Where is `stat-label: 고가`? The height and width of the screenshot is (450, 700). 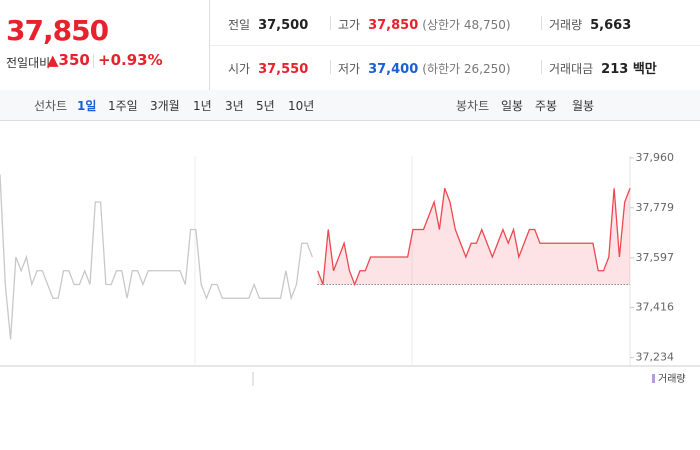 stat-label: 고가 is located at coordinates (349, 25).